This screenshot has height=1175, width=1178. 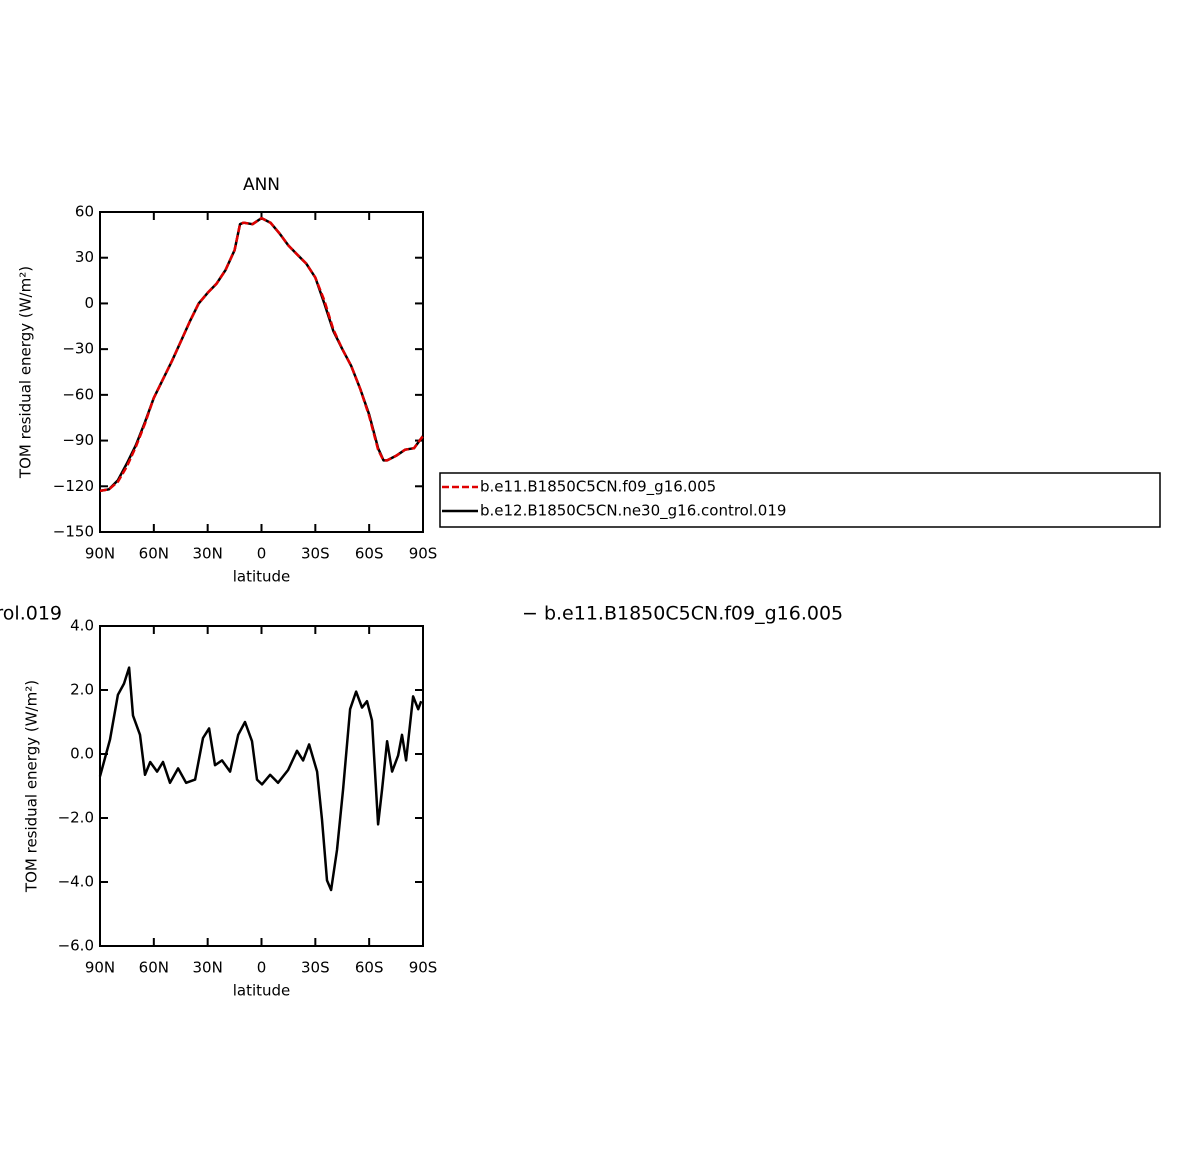 I want to click on y-tick-label: −6.0, so click(x=76, y=946).